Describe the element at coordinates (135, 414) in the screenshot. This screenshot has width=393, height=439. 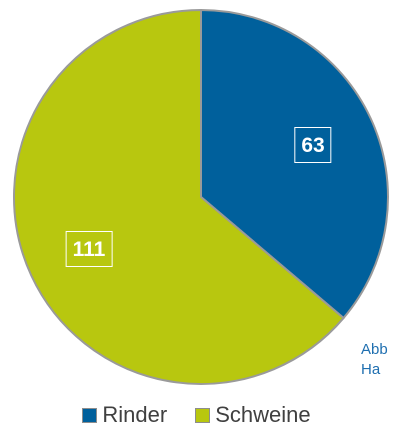
I see `legend-label-rinder: Rinder` at that location.